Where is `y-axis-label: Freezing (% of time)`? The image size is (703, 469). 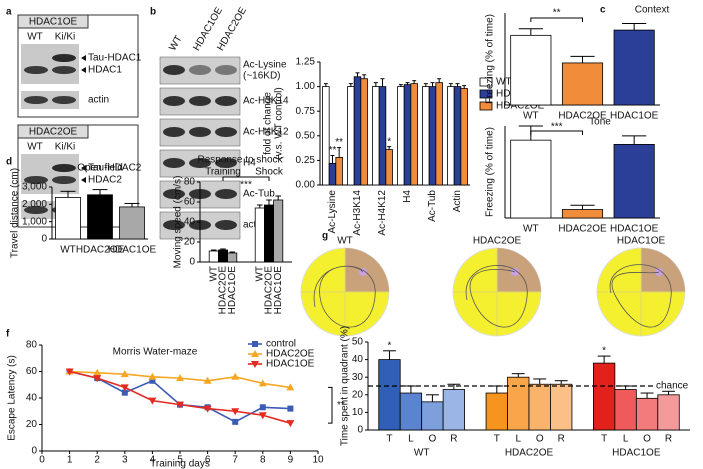 y-axis-label: Freezing (% of time) is located at coordinates (490, 59).